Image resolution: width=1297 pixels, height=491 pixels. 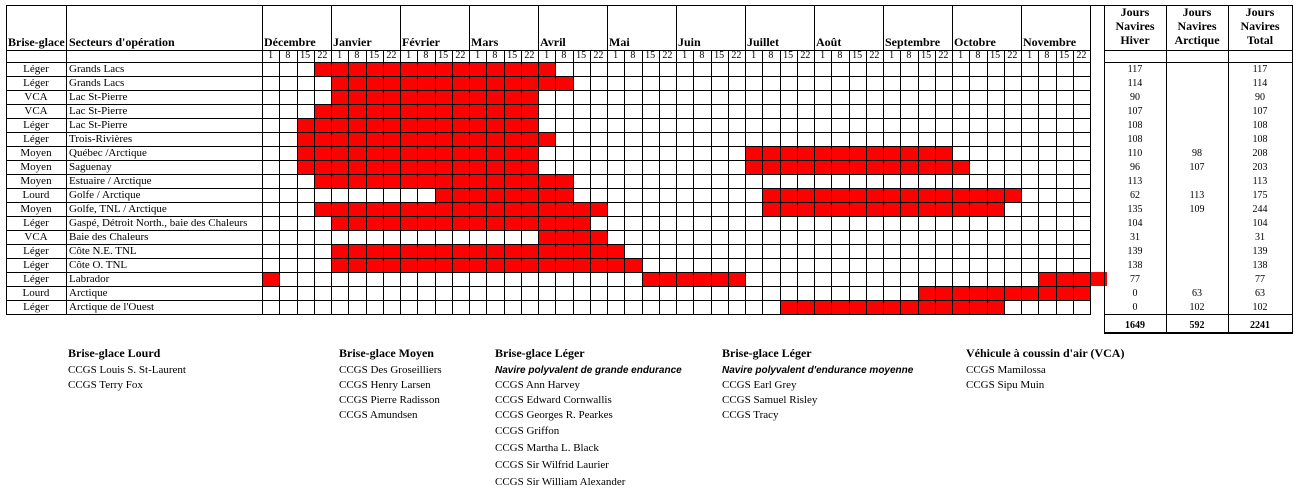 I want to click on days-winter: 108, so click(x=1135, y=125).